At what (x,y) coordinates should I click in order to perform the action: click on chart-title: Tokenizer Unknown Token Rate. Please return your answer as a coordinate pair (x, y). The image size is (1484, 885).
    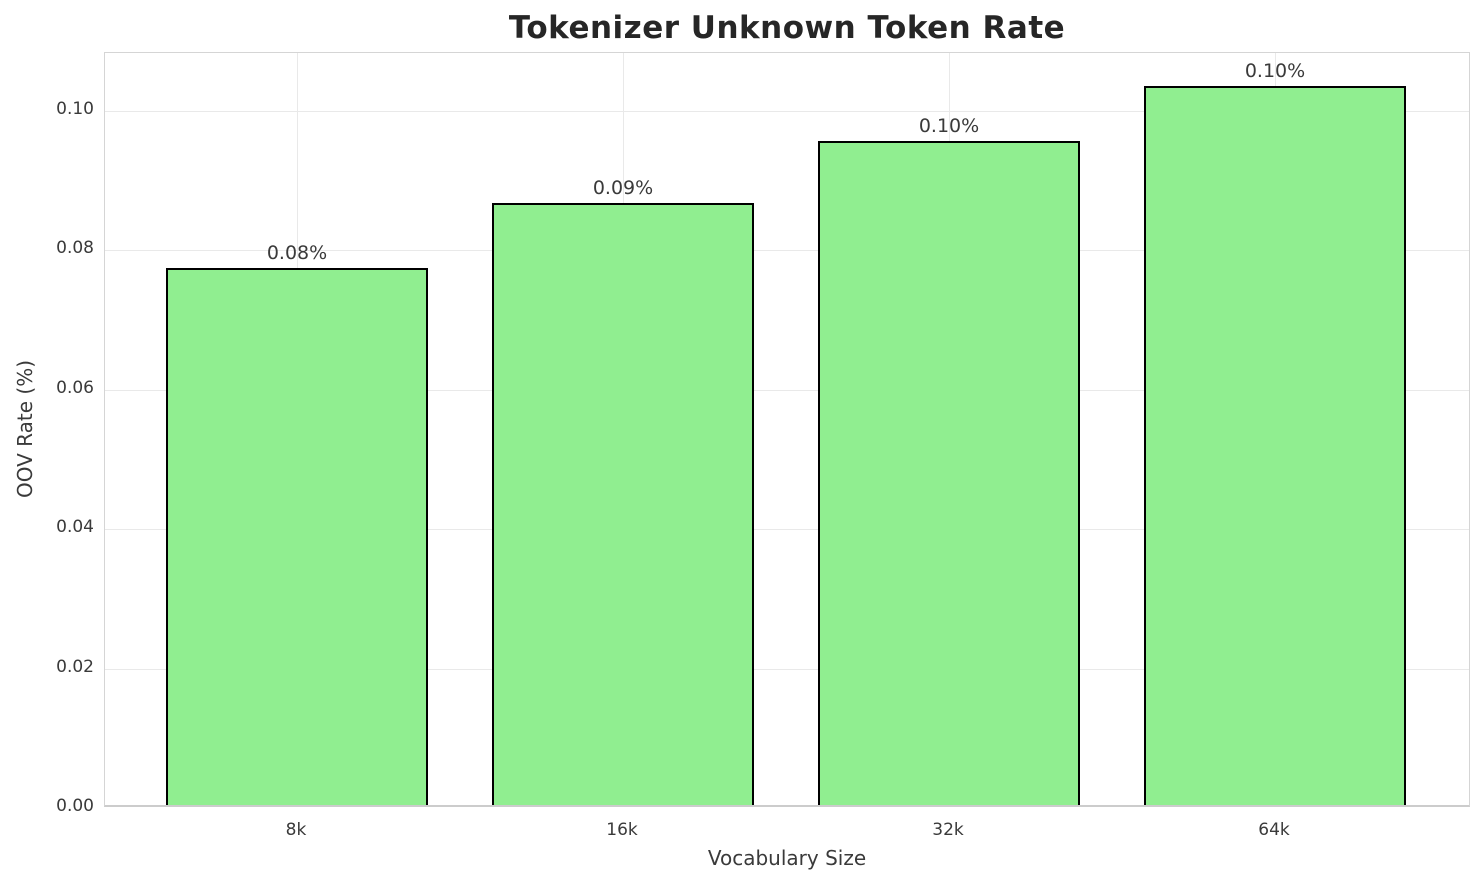
    Looking at the image, I should click on (787, 28).